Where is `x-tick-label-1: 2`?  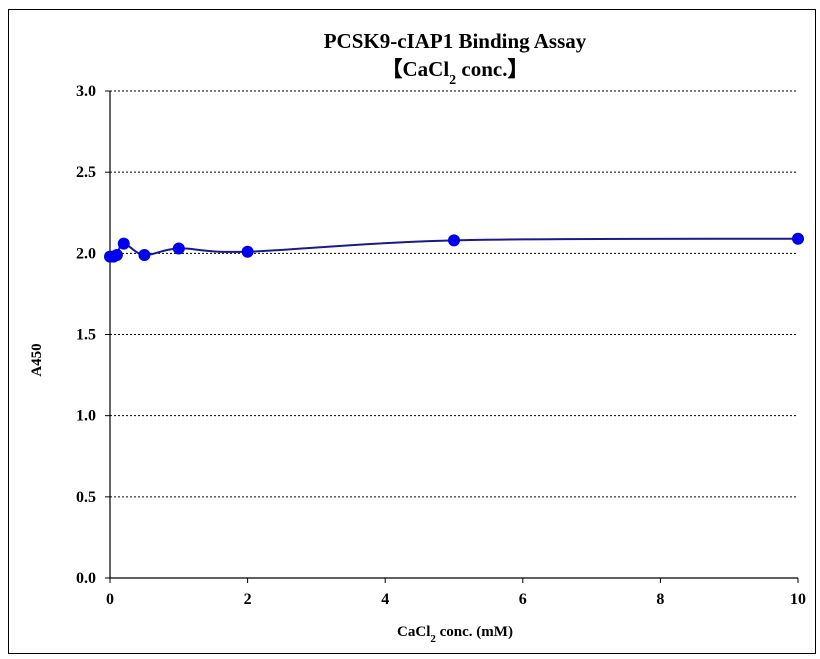
x-tick-label-1: 2 is located at coordinates (248, 599).